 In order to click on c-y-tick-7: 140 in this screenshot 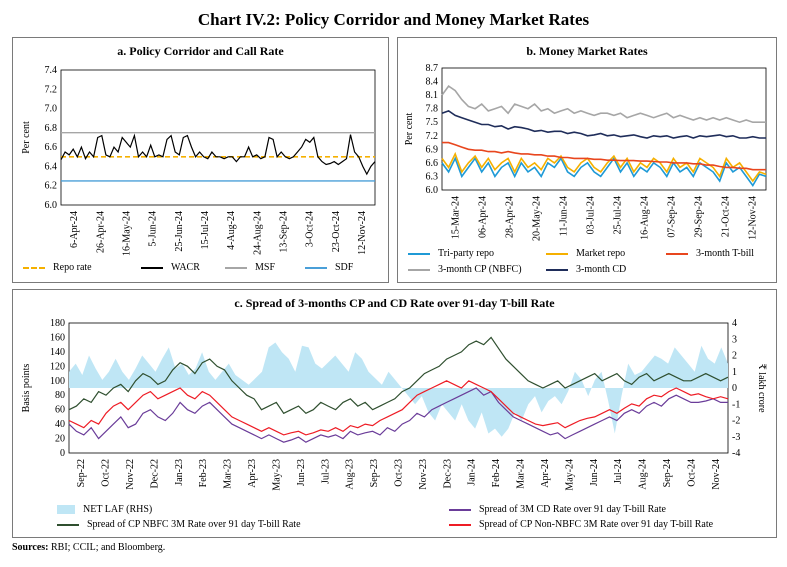, I will do `click(57, 352)`.